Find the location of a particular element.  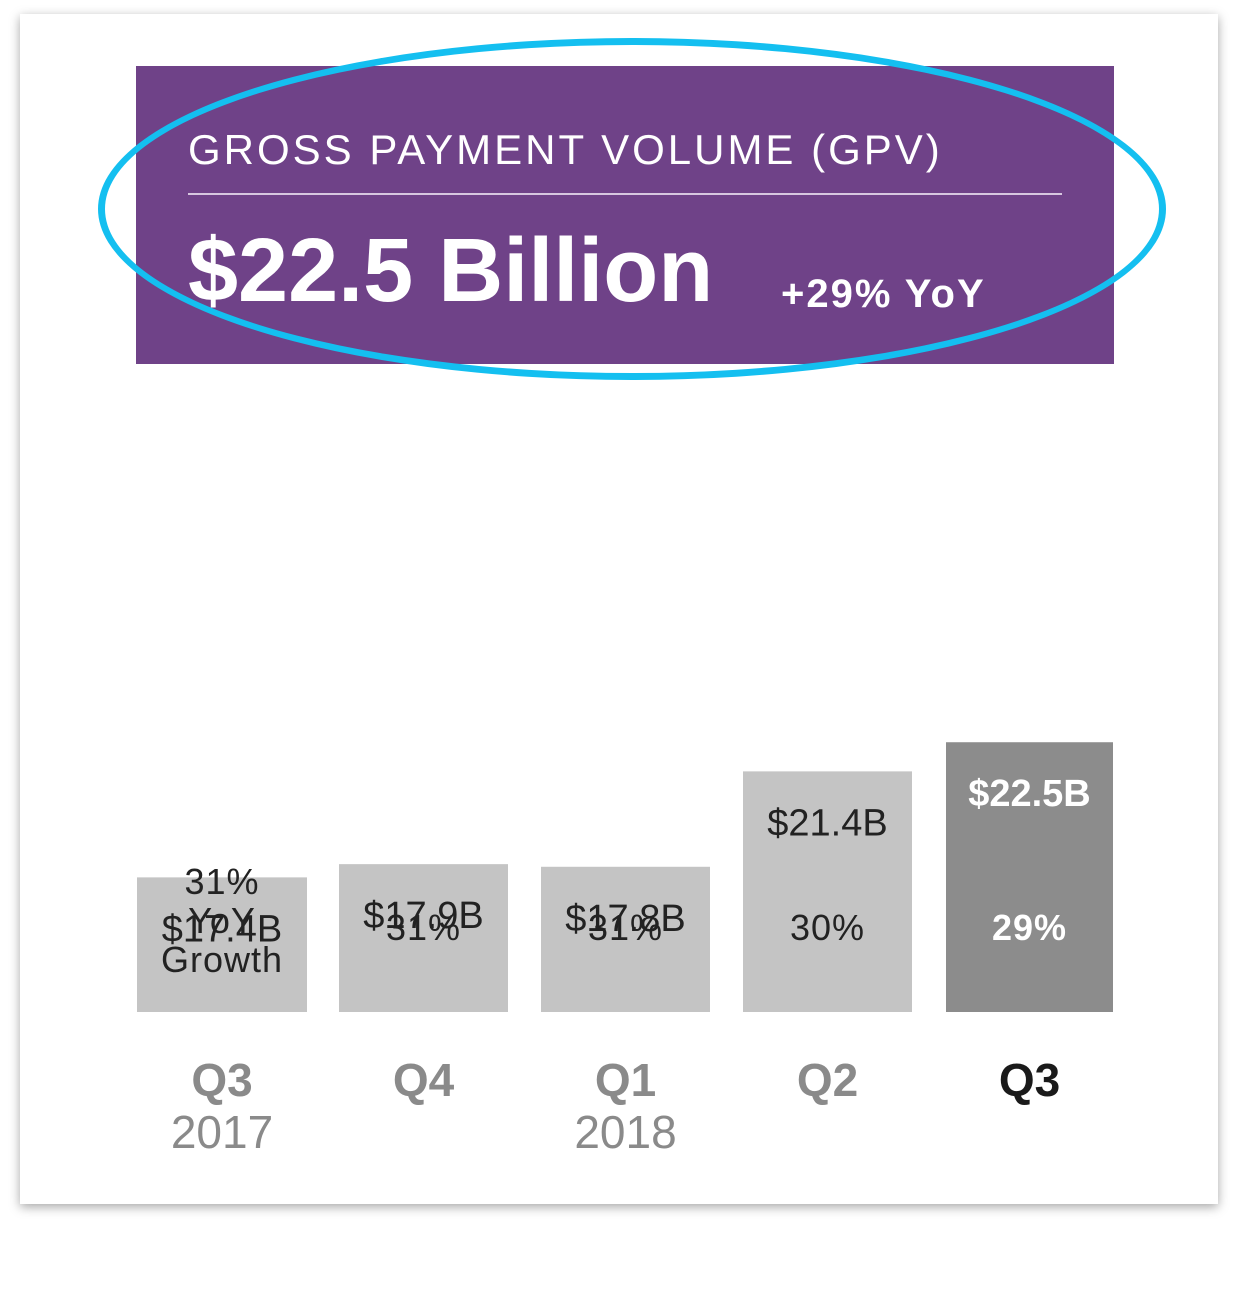

banner-divider is located at coordinates (625, 194).